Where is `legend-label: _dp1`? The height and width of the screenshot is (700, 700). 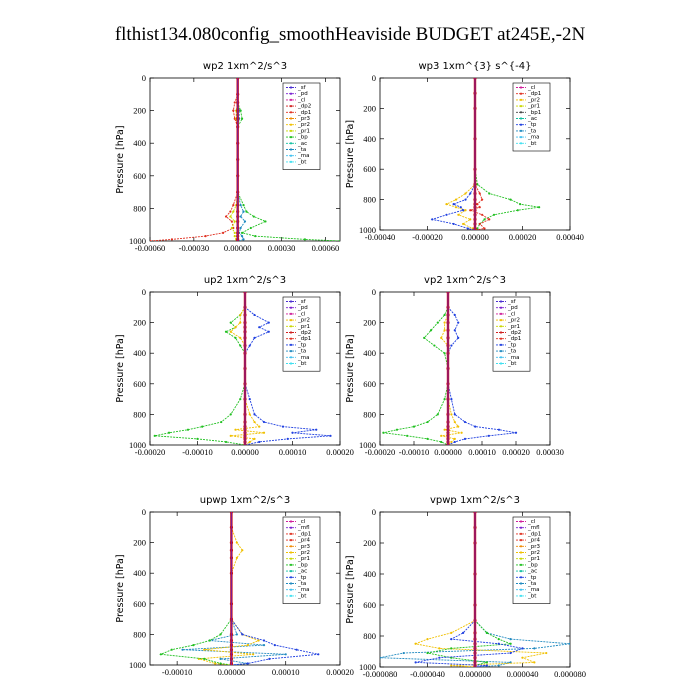
legend-label: _dp1 is located at coordinates (304, 534).